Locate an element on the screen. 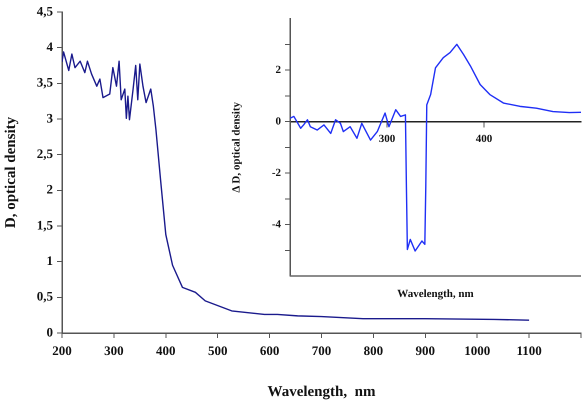 This screenshot has width=587, height=405. y-tick-label: 4 is located at coordinates (50, 46).